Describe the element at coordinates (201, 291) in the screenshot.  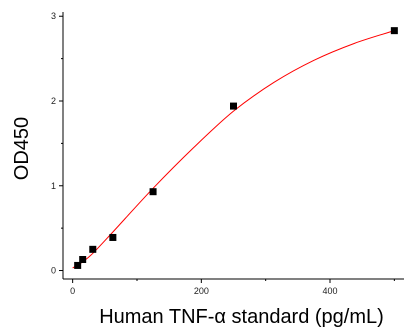
I see `x-tick-label: 200` at that location.